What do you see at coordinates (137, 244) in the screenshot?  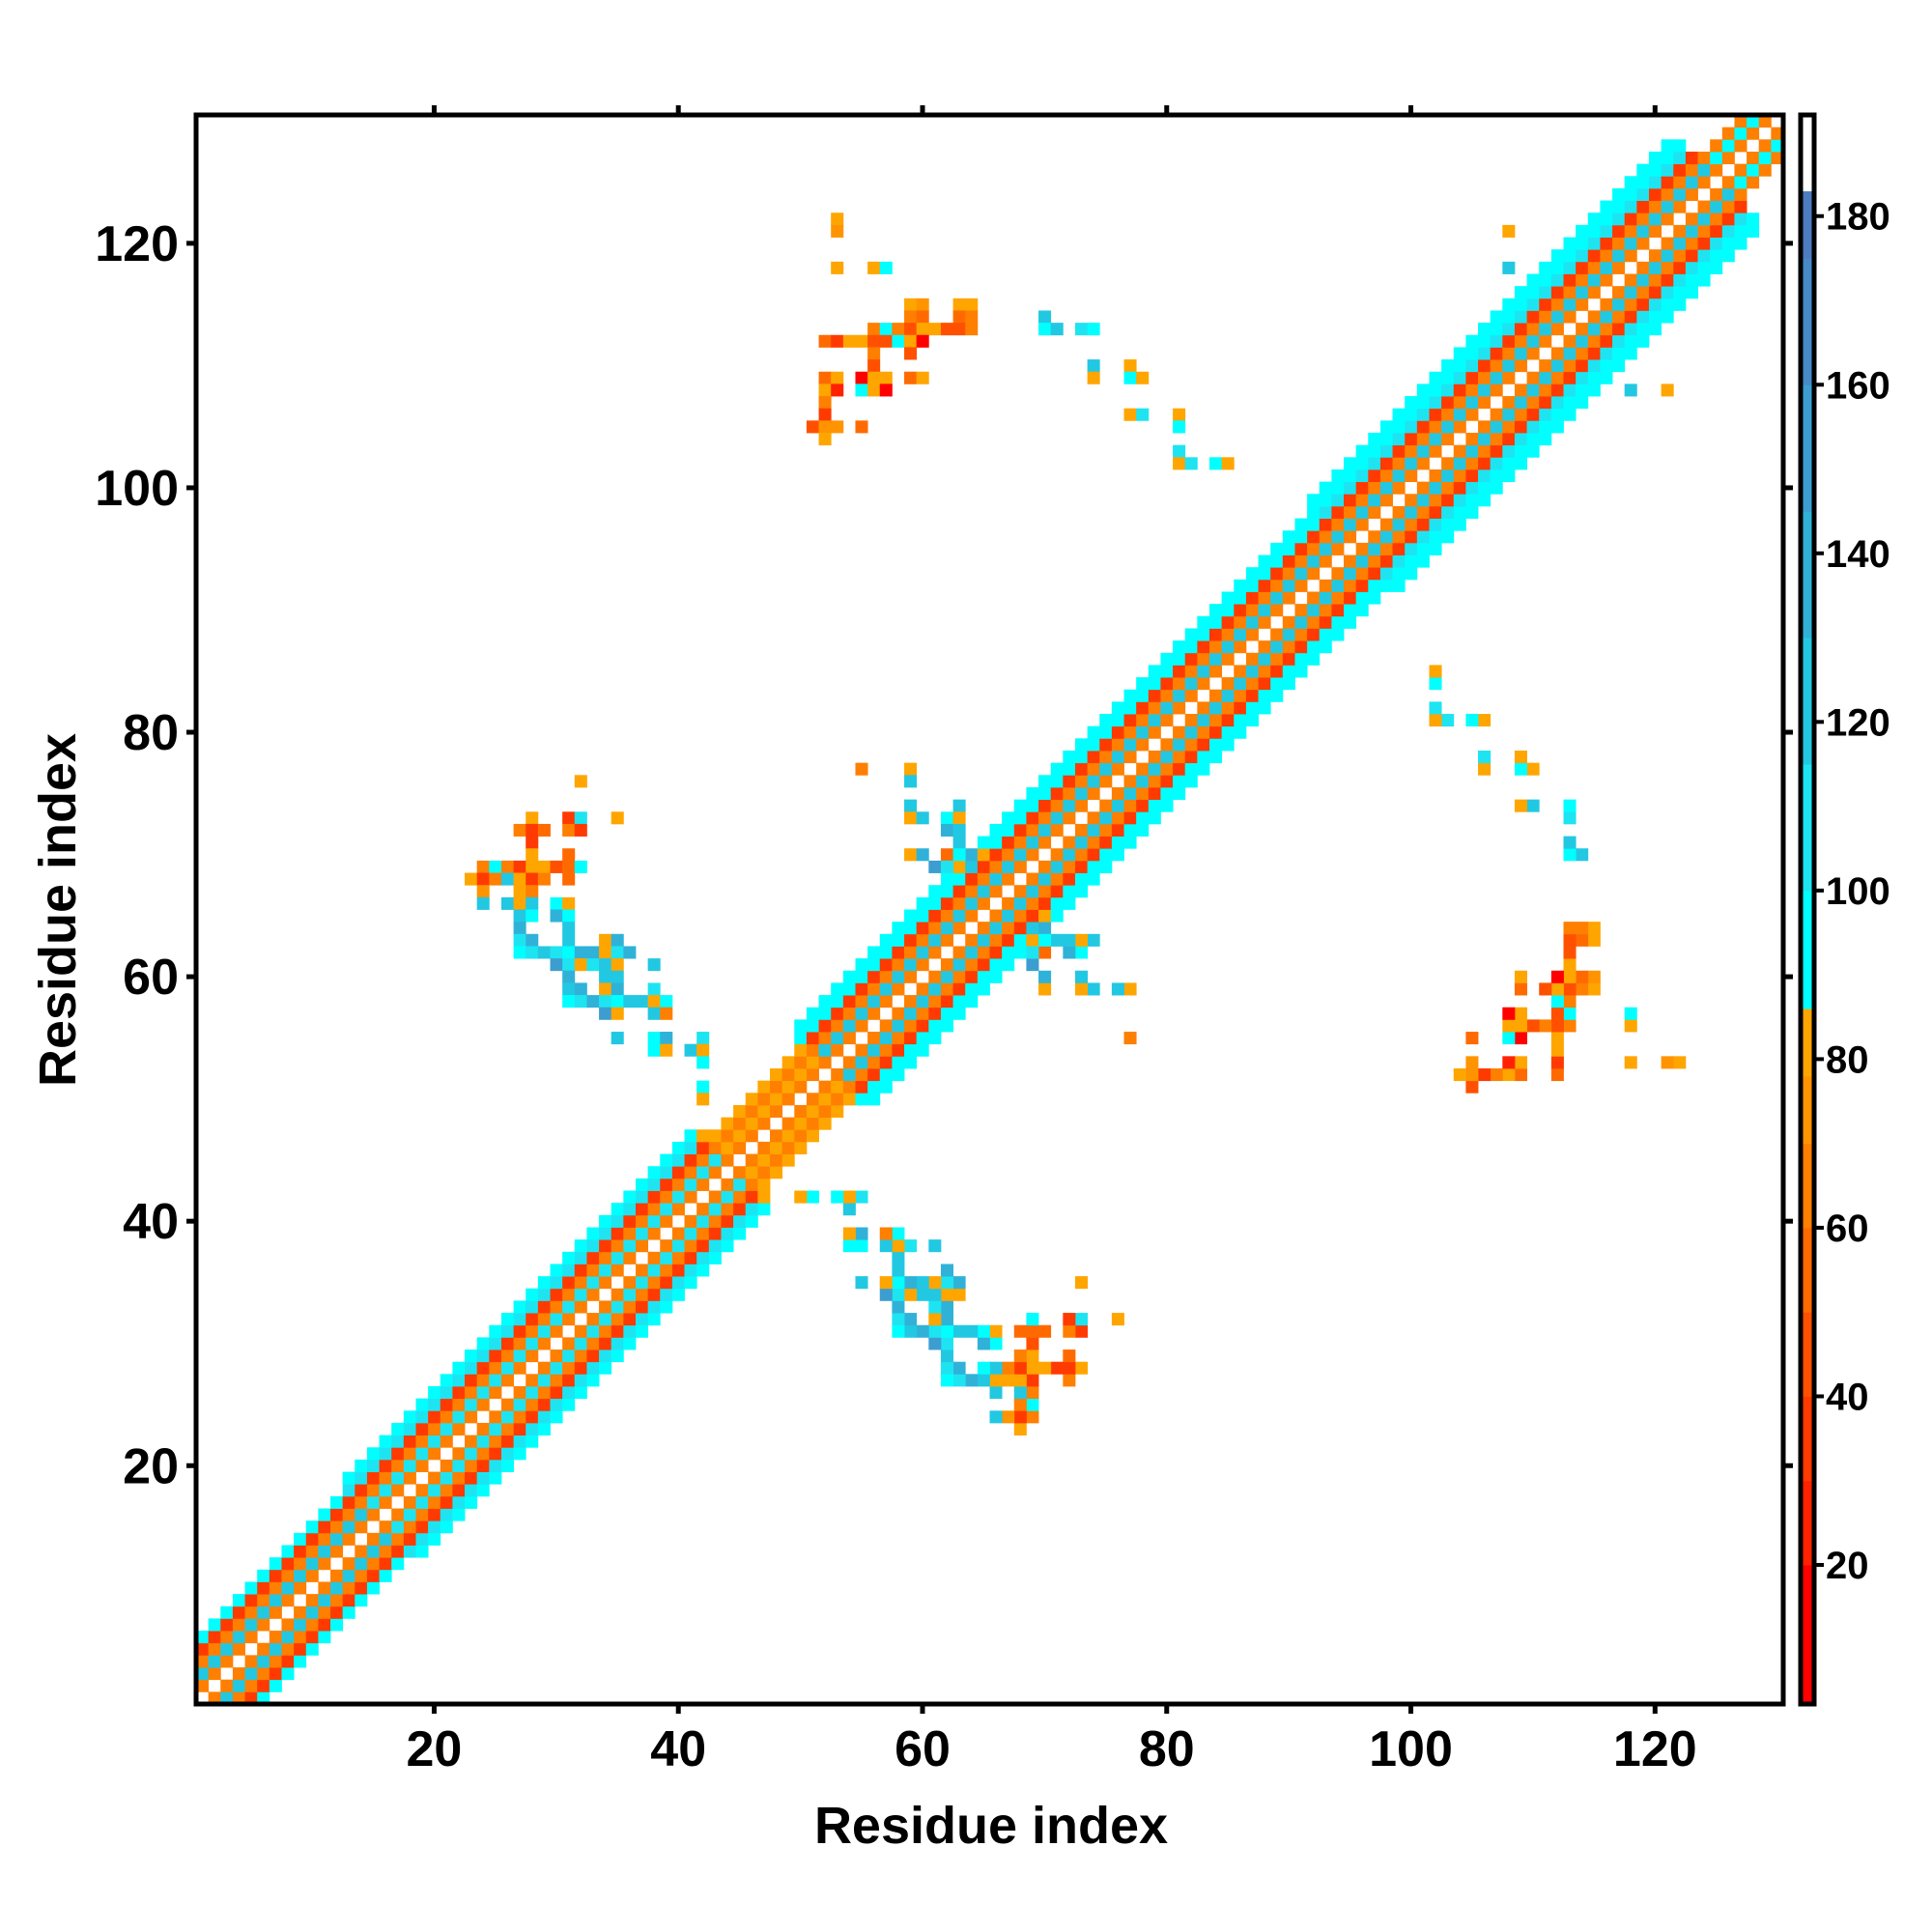 I see `y-tick-label: 120` at bounding box center [137, 244].